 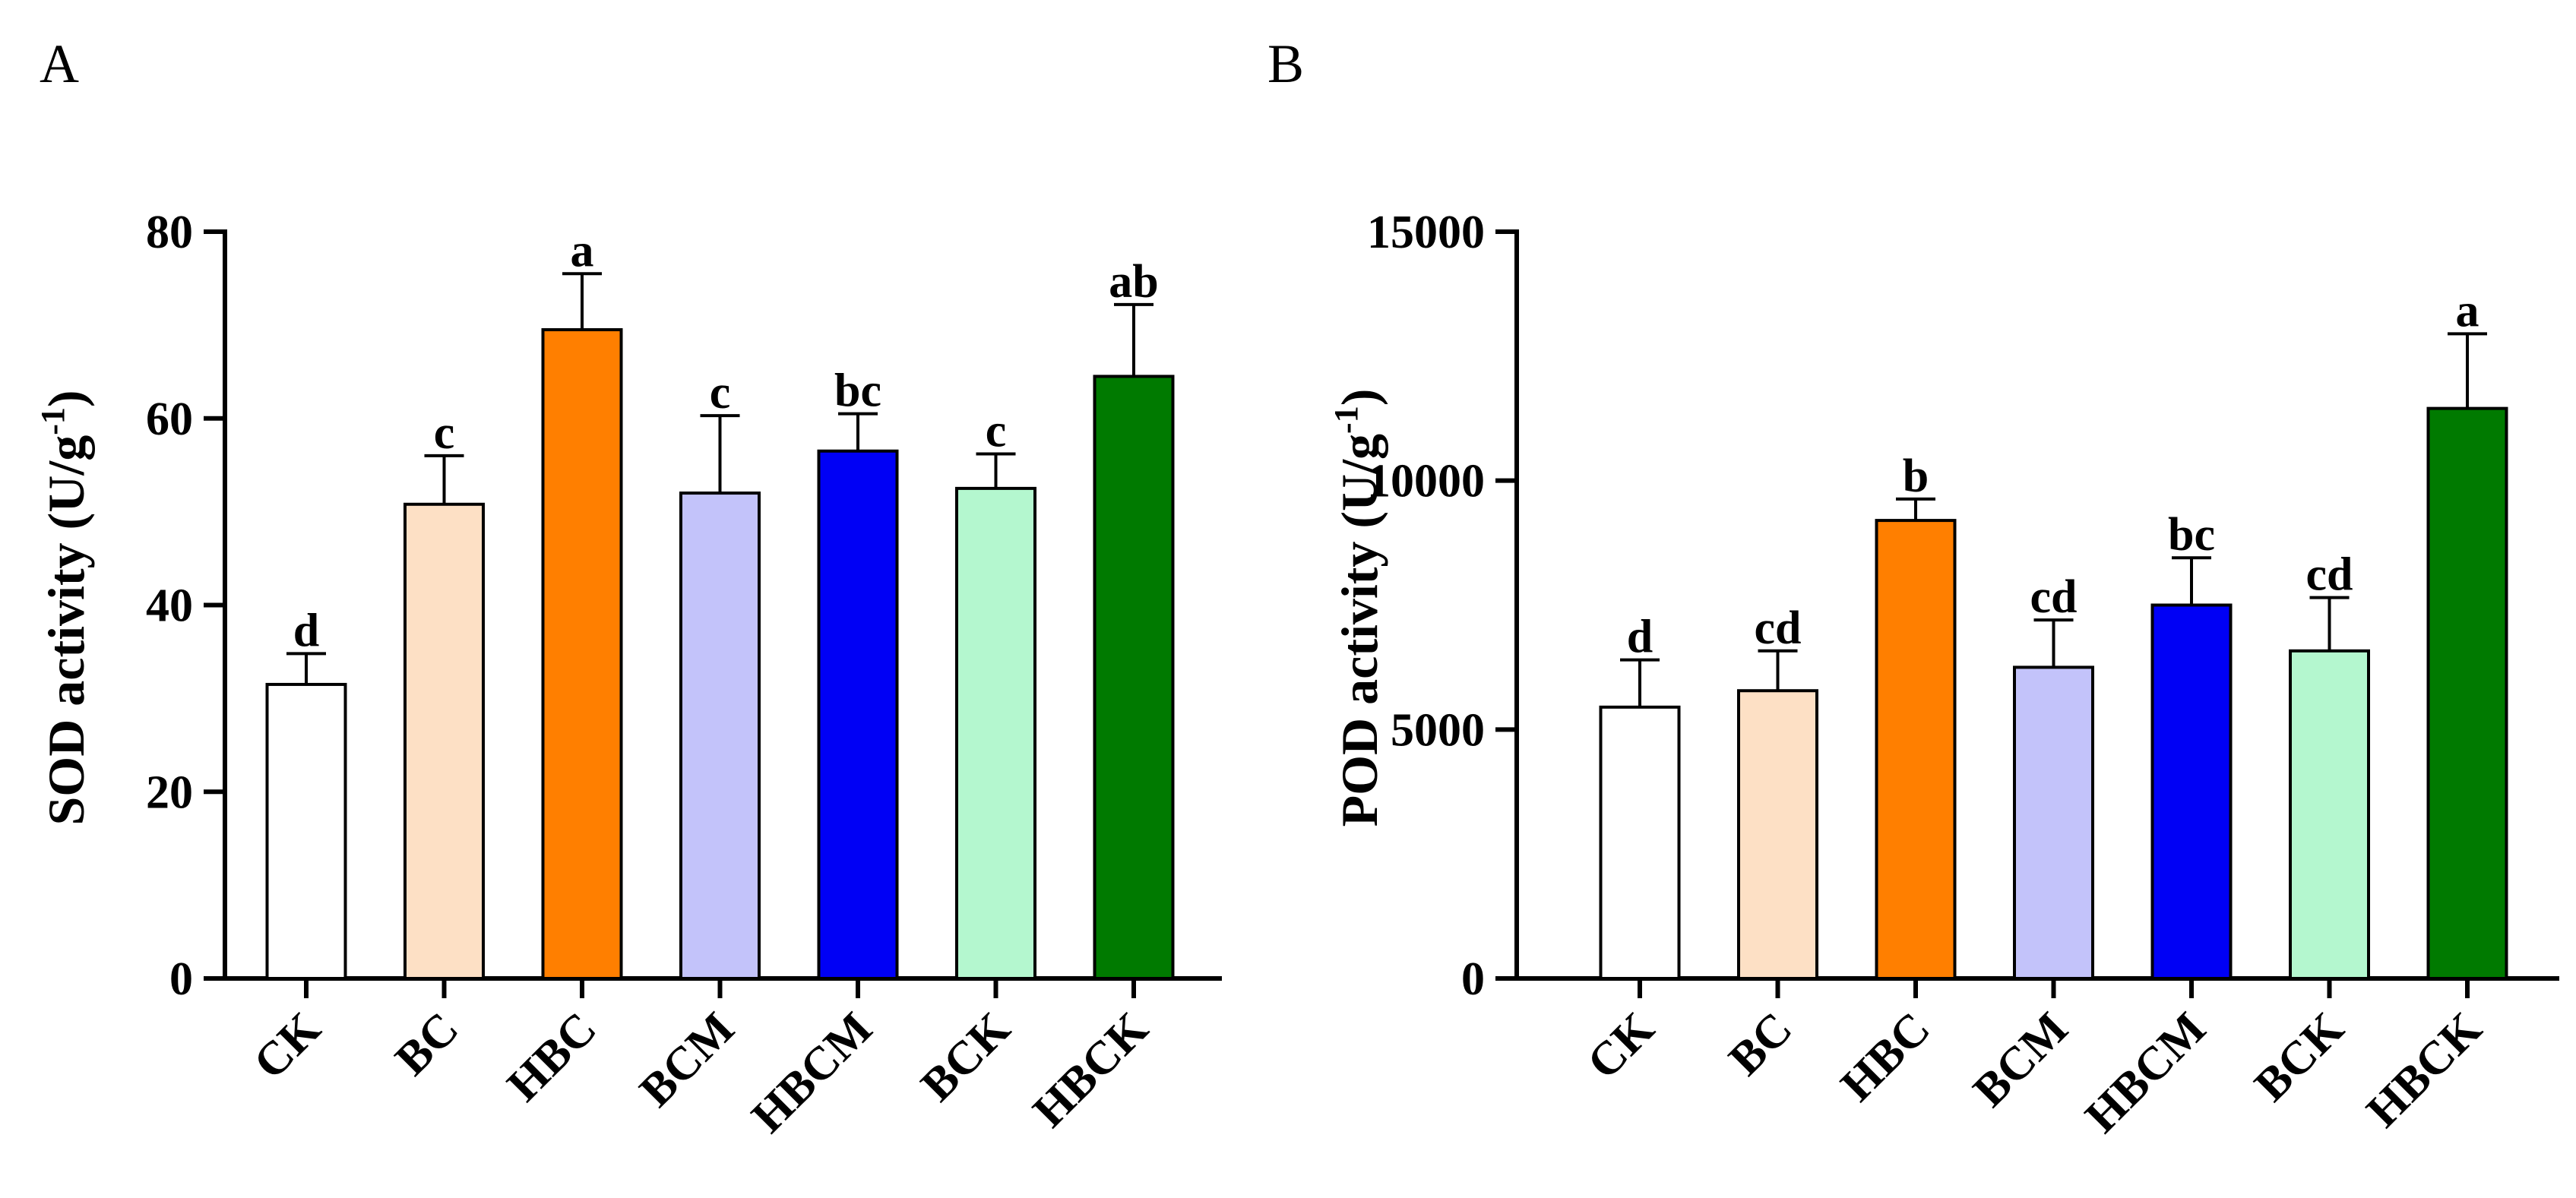 What do you see at coordinates (1916, 476) in the screenshot?
I see `pod-significance-letter: b` at bounding box center [1916, 476].